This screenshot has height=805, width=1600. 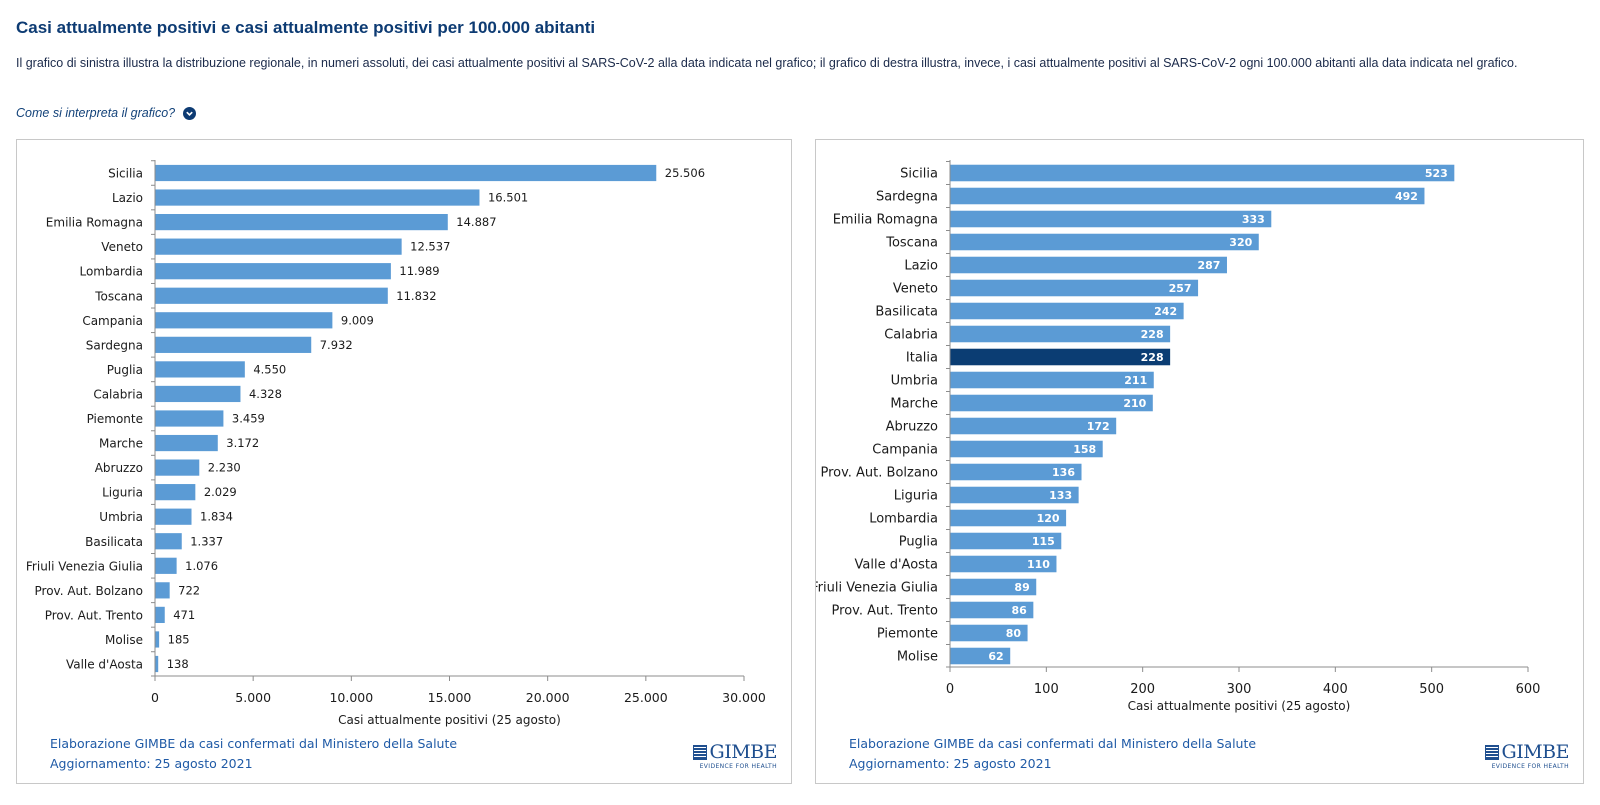 I want to click on interpretation-toggle: Come si interpreta il grafico?, so click(x=106, y=113).